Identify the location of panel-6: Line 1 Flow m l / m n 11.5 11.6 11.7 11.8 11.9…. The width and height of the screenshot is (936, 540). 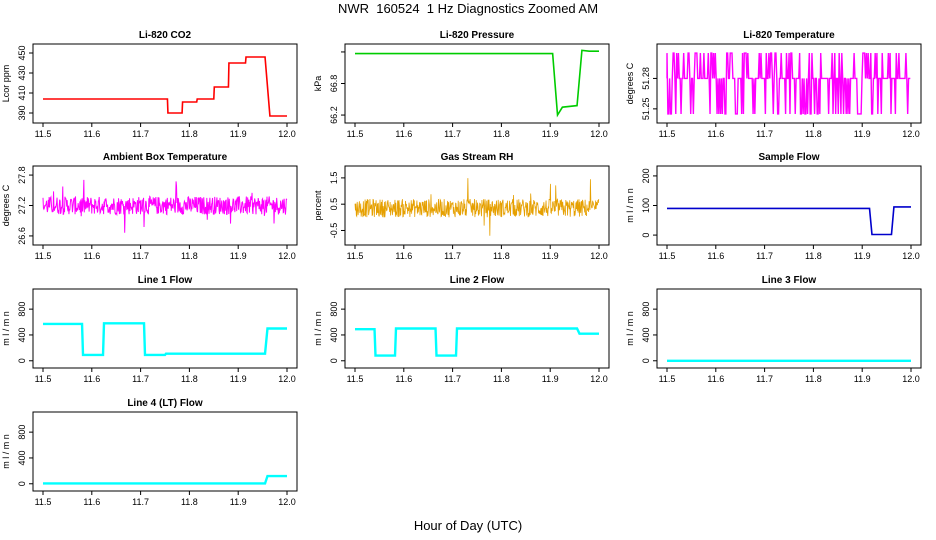
(149, 329).